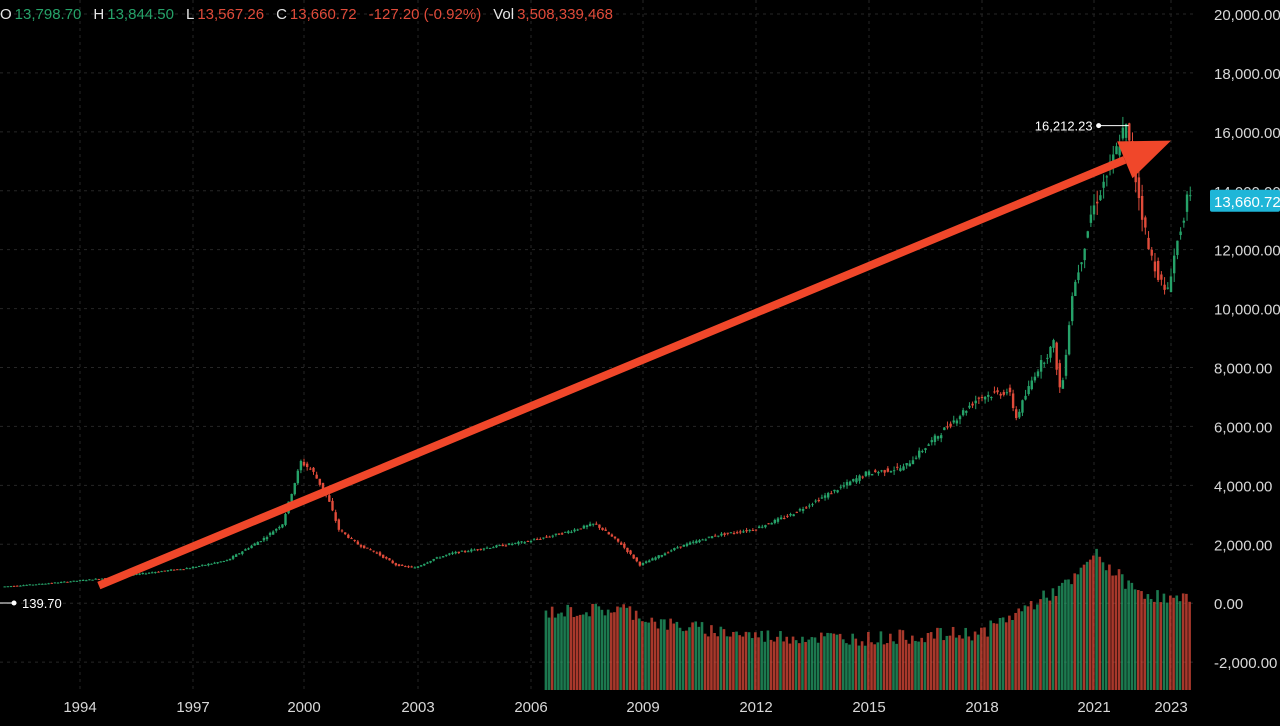 This screenshot has height=726, width=1280. What do you see at coordinates (133, 14) in the screenshot?
I see `high-item: H 13,844.50` at bounding box center [133, 14].